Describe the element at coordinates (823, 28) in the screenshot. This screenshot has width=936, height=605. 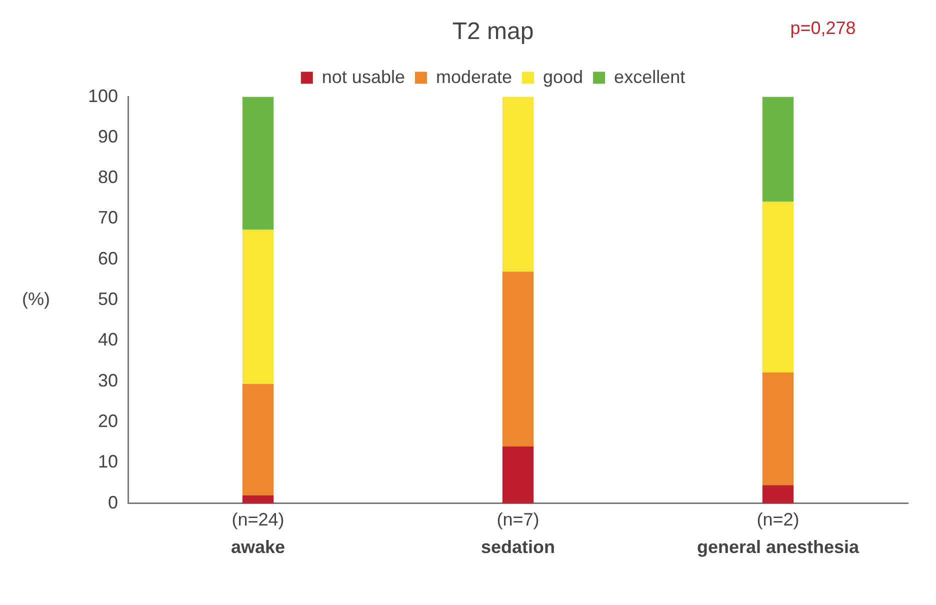
I see `text: p=0,278` at that location.